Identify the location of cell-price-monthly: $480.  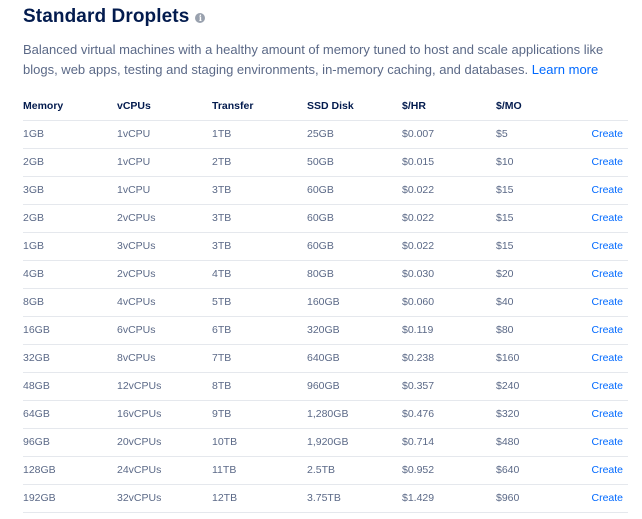
(508, 442).